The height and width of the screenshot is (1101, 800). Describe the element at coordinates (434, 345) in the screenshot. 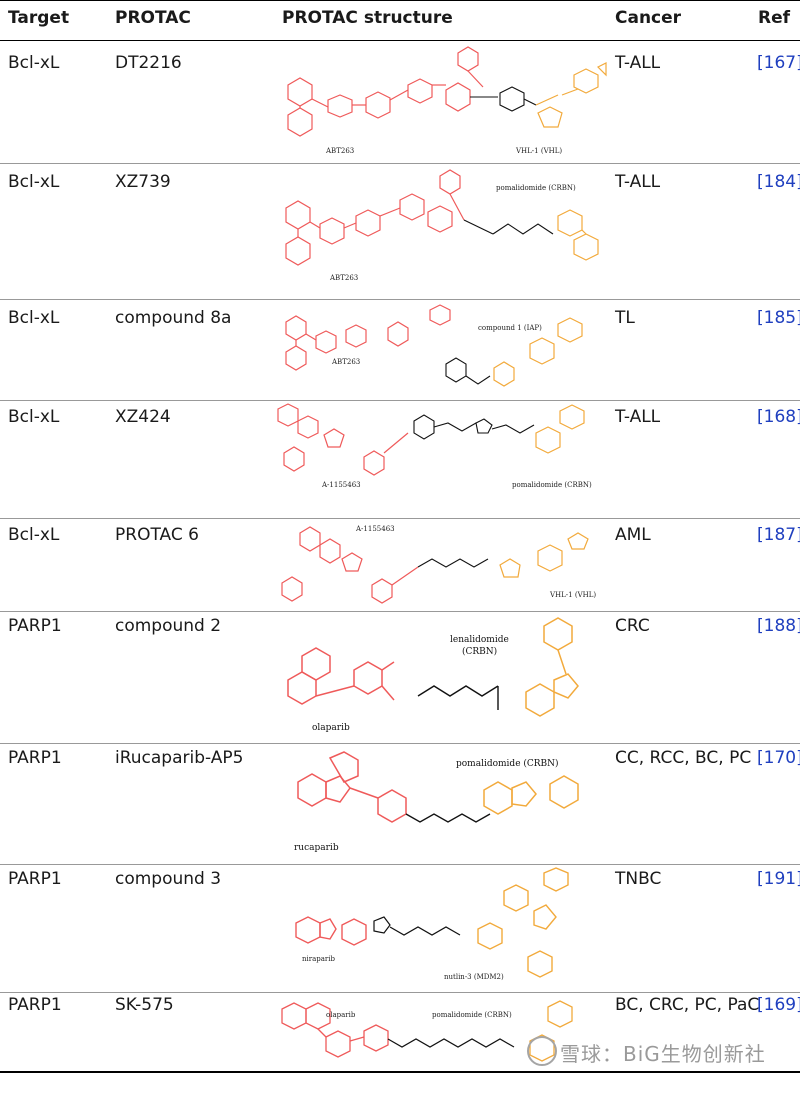

I see `structure-drawing: compound 1 (IAP) ABT263` at that location.